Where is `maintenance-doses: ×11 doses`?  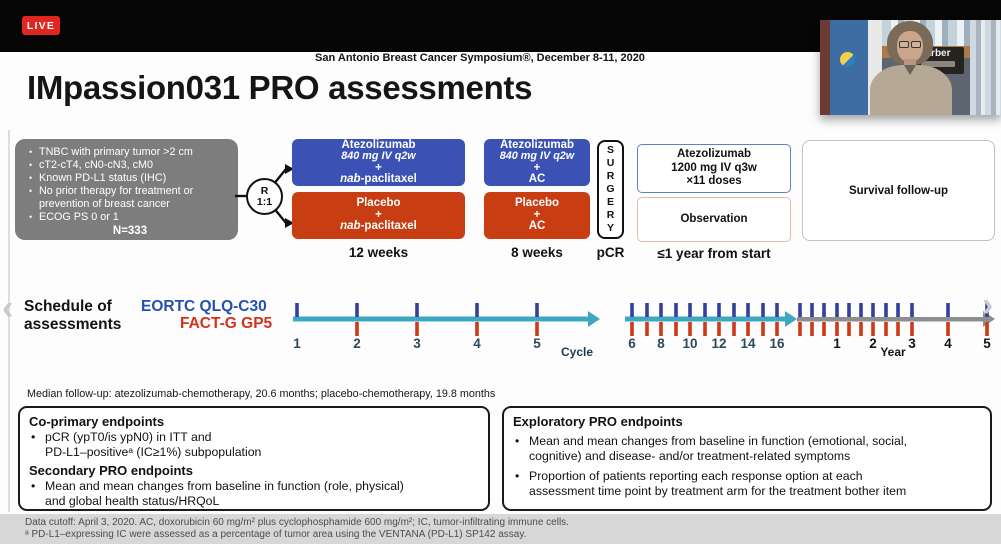 maintenance-doses: ×11 doses is located at coordinates (714, 181).